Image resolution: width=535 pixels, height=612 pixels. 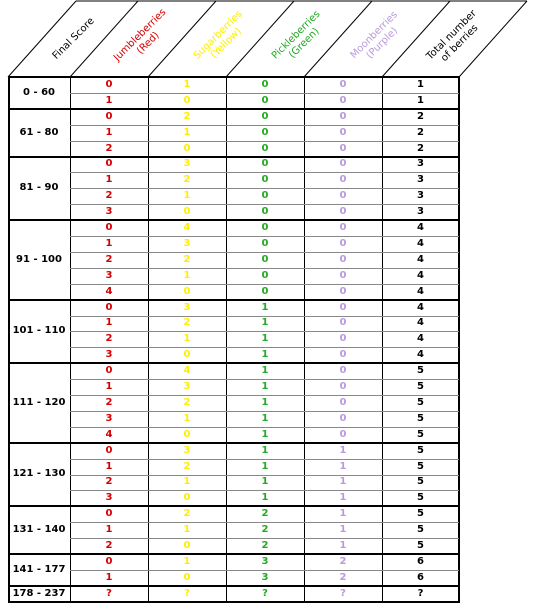 I want to click on cell-total: 1, so click(x=420, y=84).